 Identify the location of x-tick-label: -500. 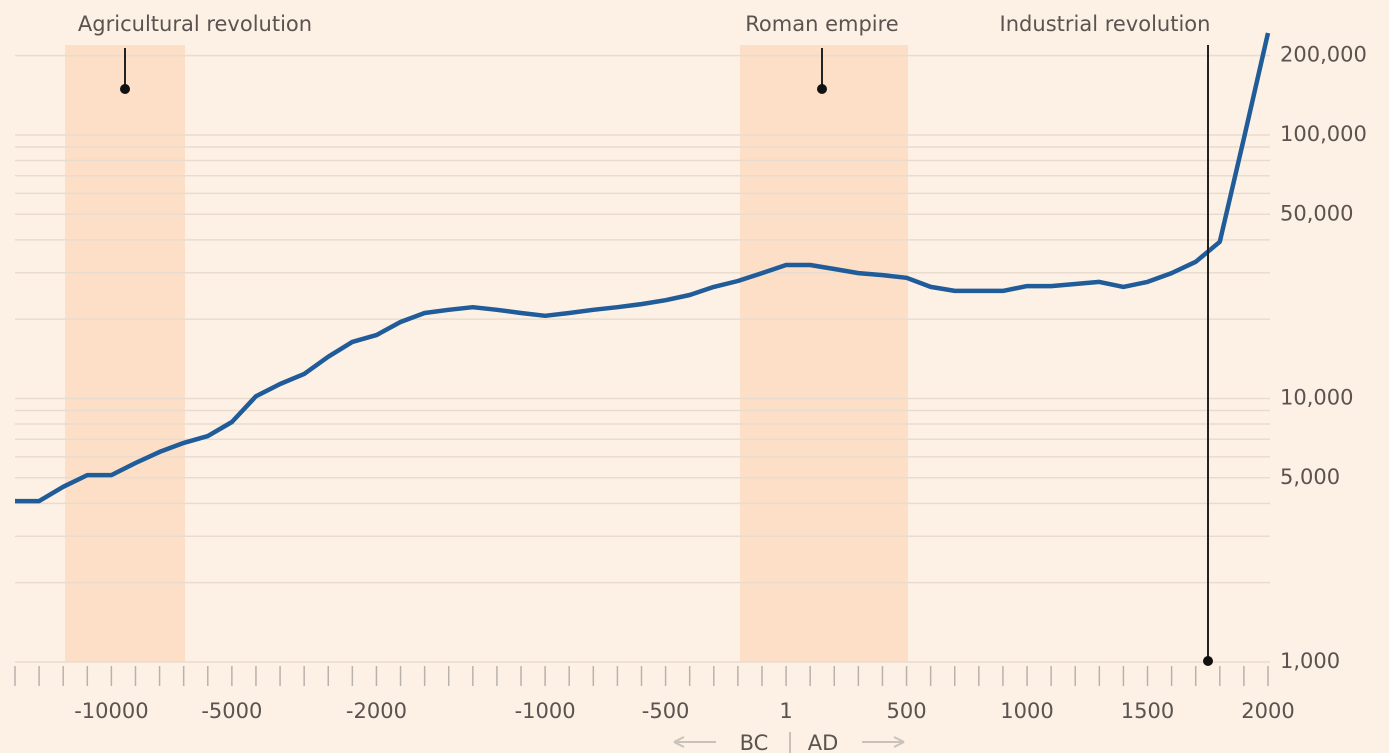
(666, 711).